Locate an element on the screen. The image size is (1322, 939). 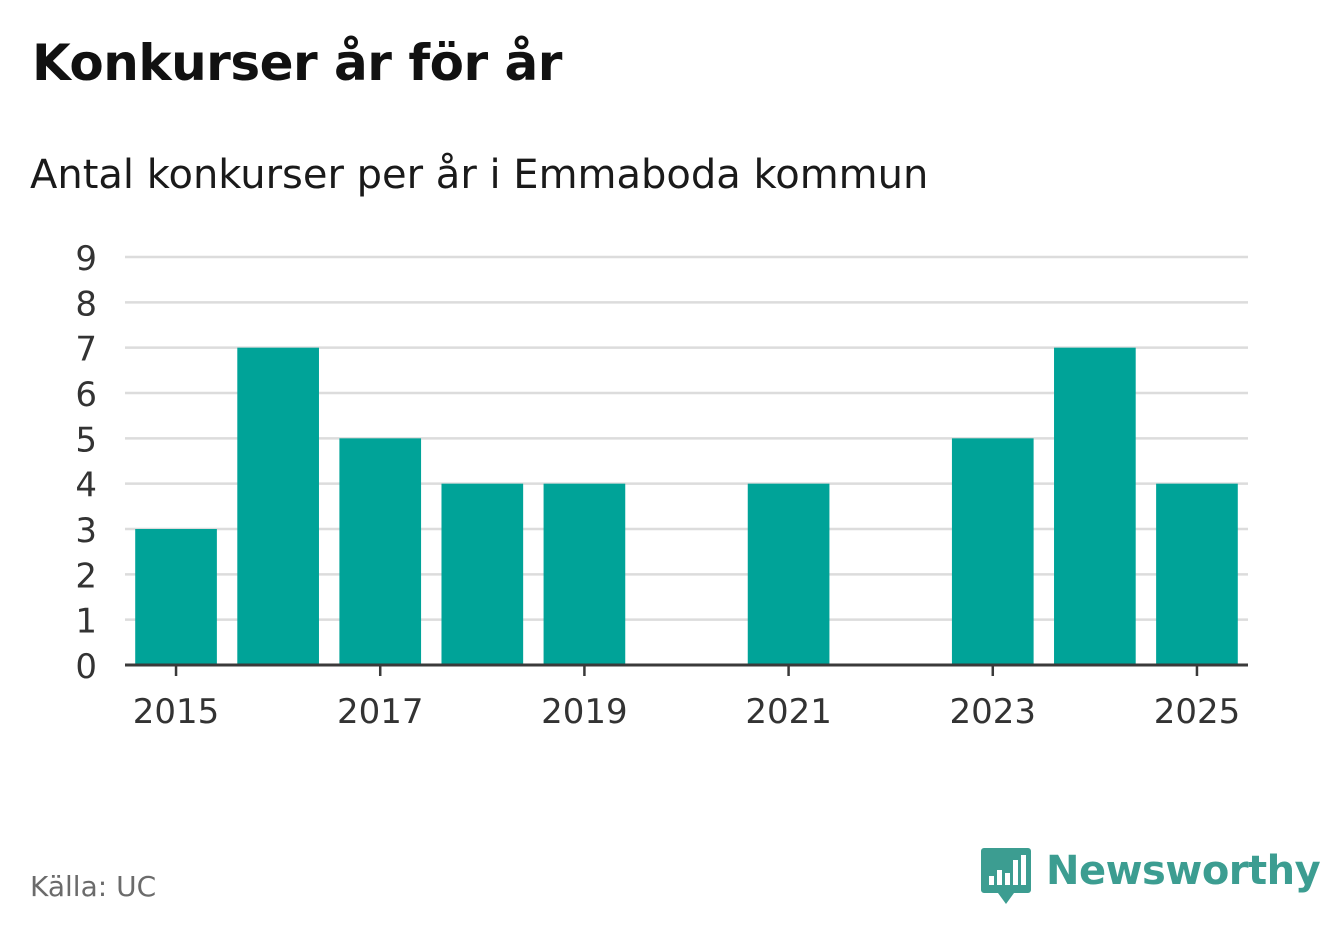
y-tick-label: 4 is located at coordinates (86, 486).